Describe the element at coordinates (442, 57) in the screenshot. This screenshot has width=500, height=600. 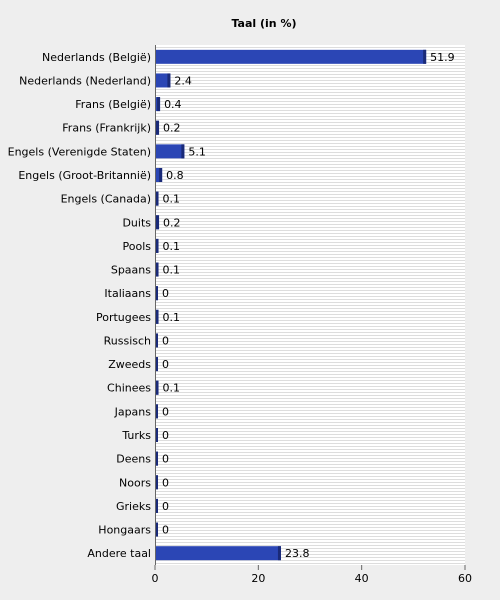
I see `data-label: 51.9` at that location.